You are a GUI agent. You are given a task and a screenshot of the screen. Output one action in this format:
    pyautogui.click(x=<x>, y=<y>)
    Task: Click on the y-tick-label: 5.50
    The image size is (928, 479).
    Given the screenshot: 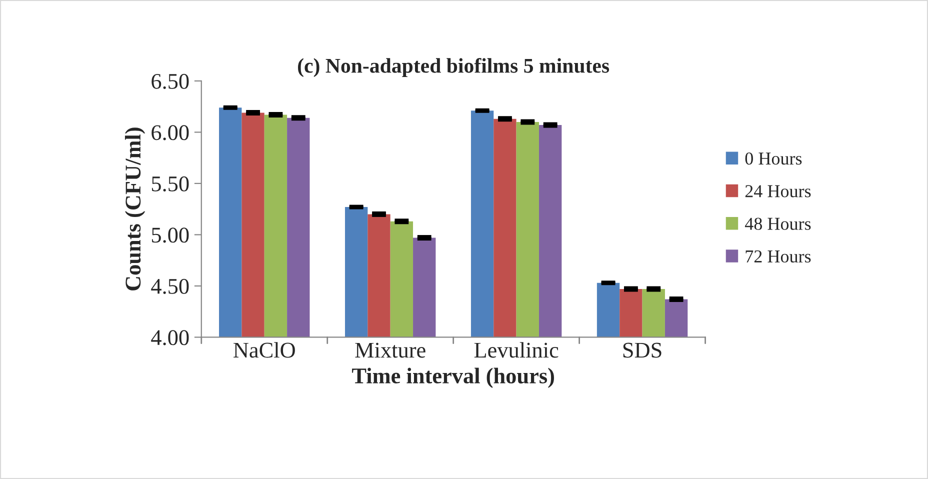 What is the action you would take?
    pyautogui.click(x=170, y=184)
    